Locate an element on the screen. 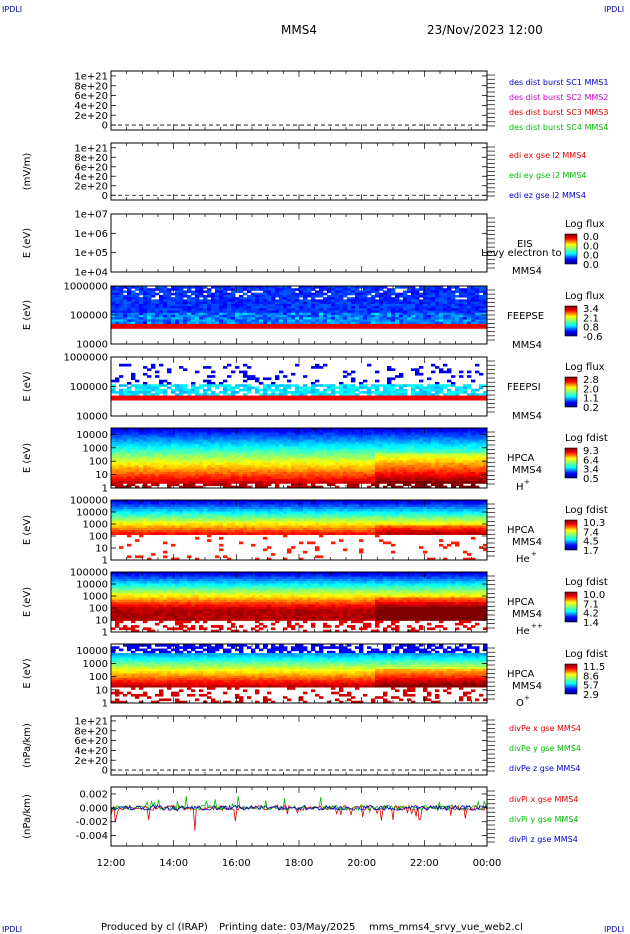 The height and width of the screenshot is (934, 630). colorbar-tick-label: 0.0 is located at coordinates (591, 256).